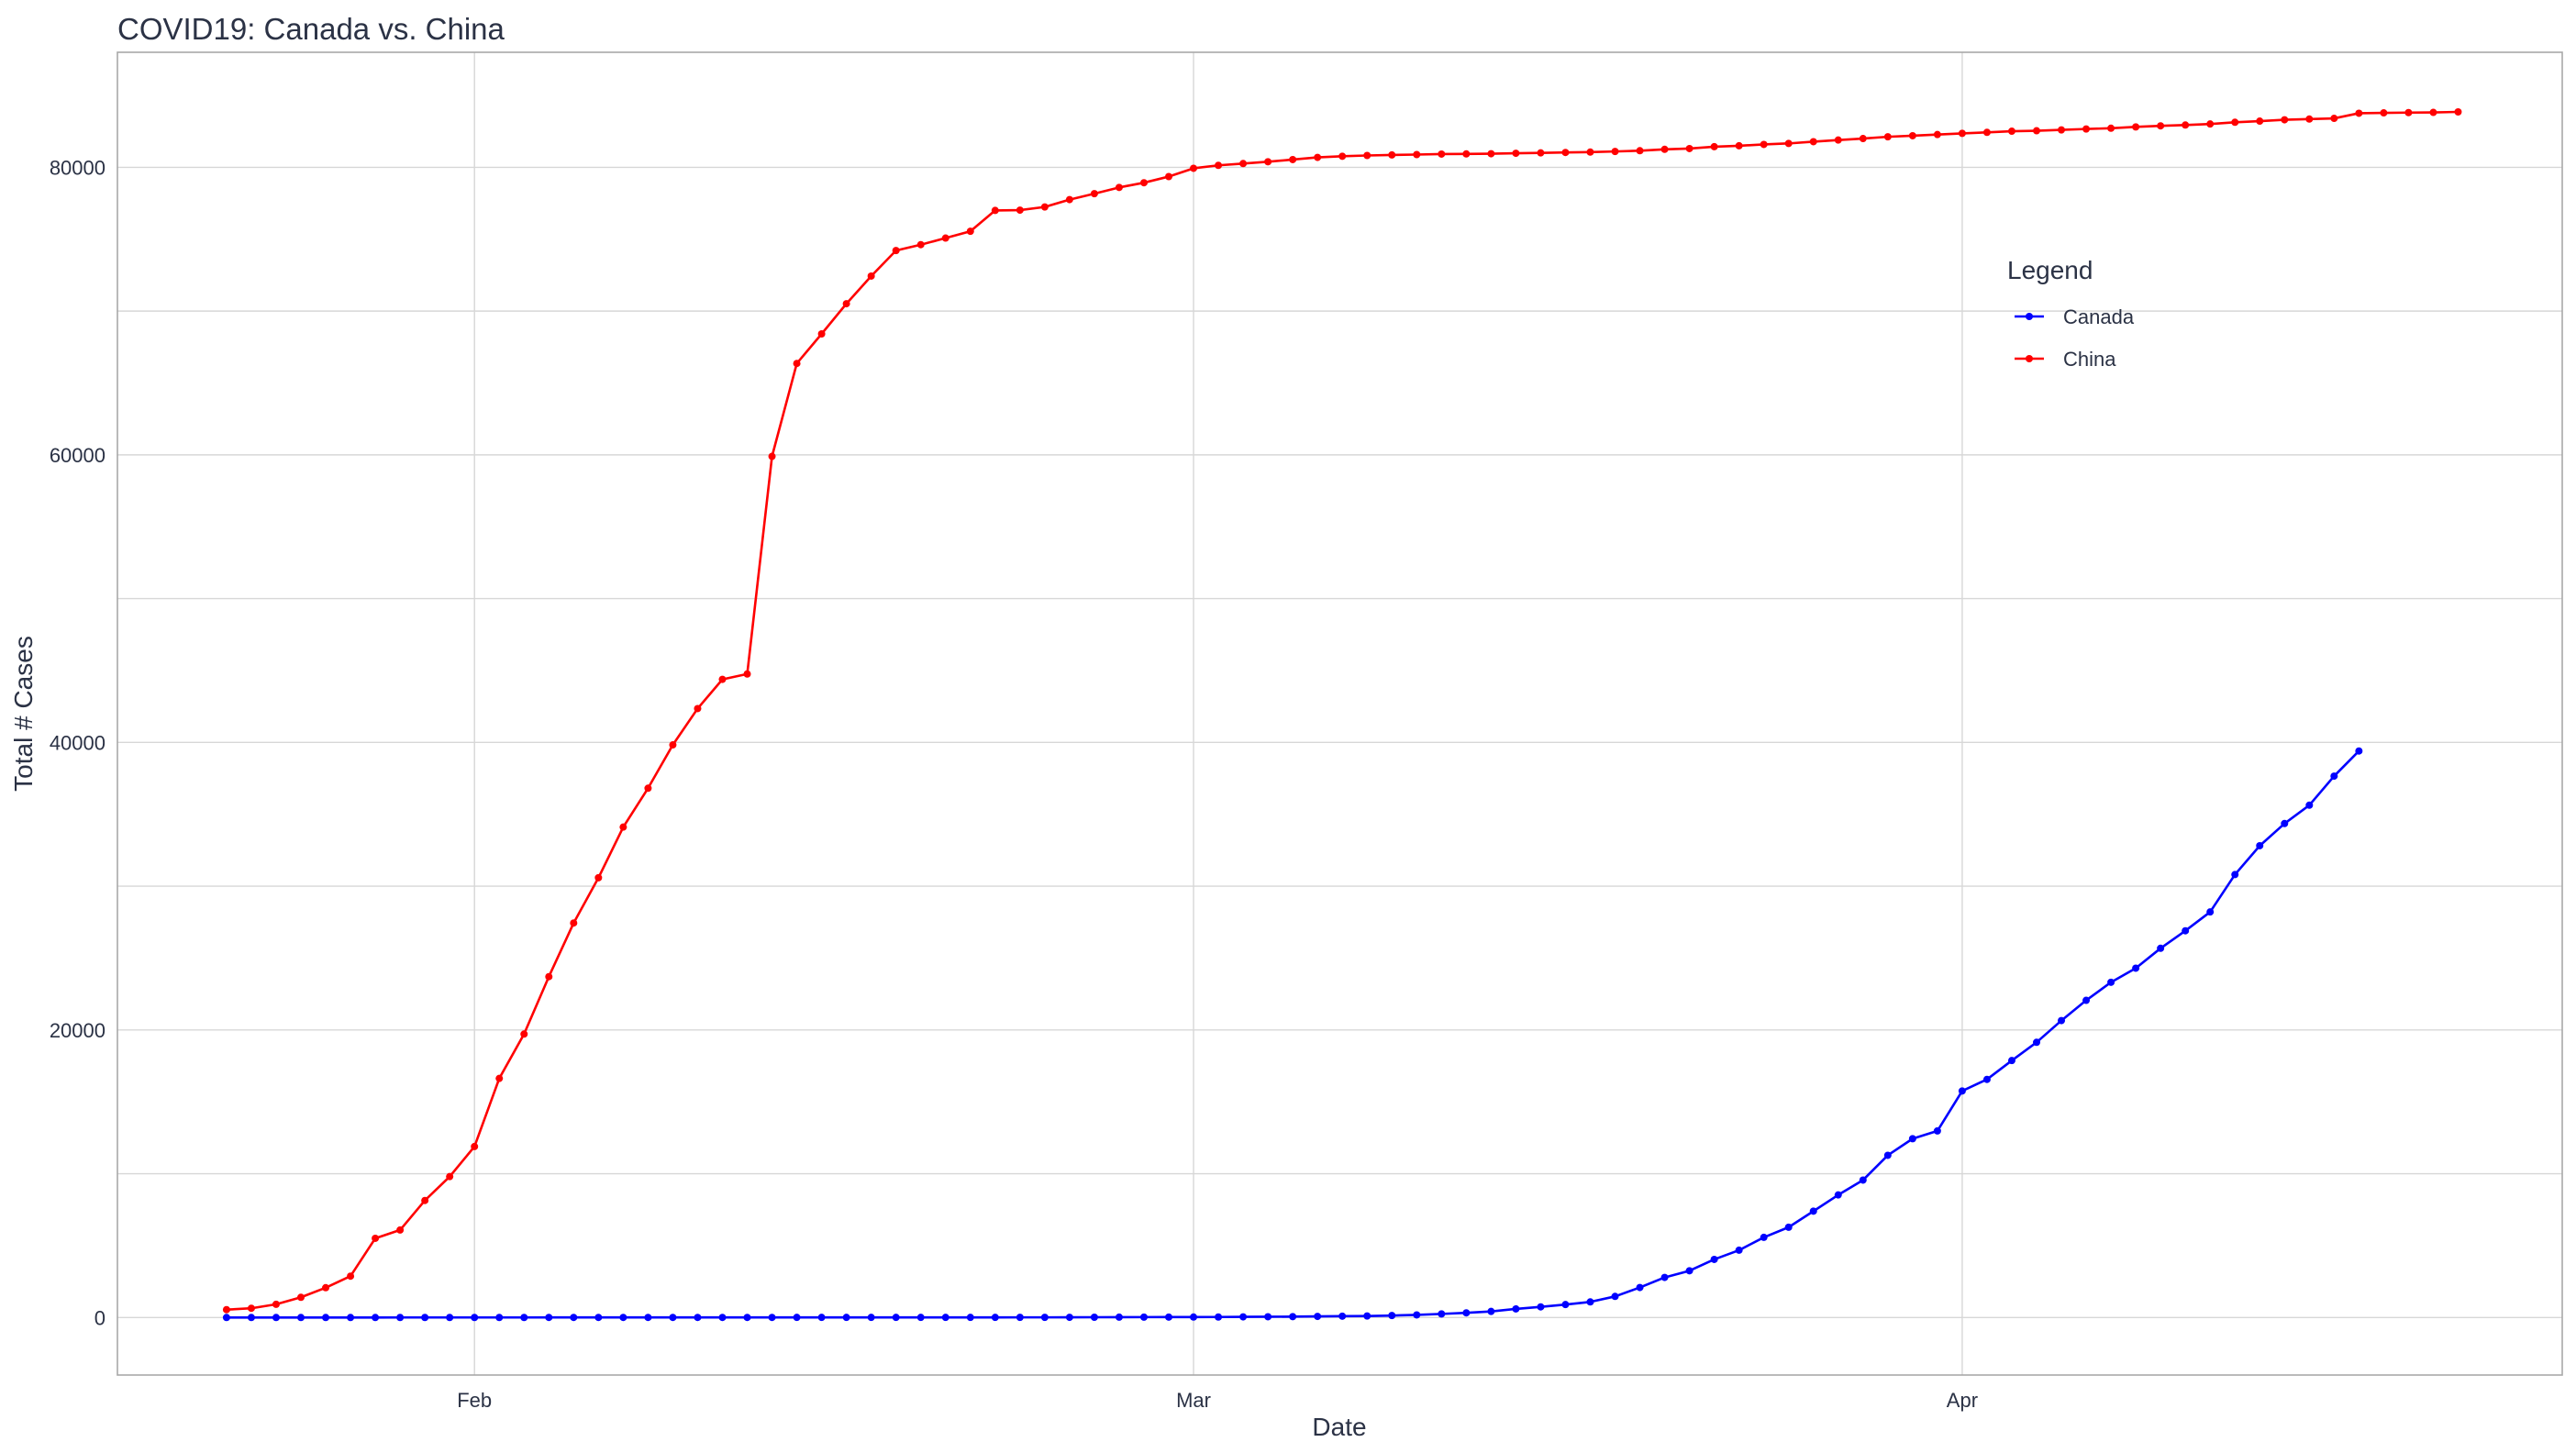  I want to click on y-tick-label: 80000, so click(77, 167).